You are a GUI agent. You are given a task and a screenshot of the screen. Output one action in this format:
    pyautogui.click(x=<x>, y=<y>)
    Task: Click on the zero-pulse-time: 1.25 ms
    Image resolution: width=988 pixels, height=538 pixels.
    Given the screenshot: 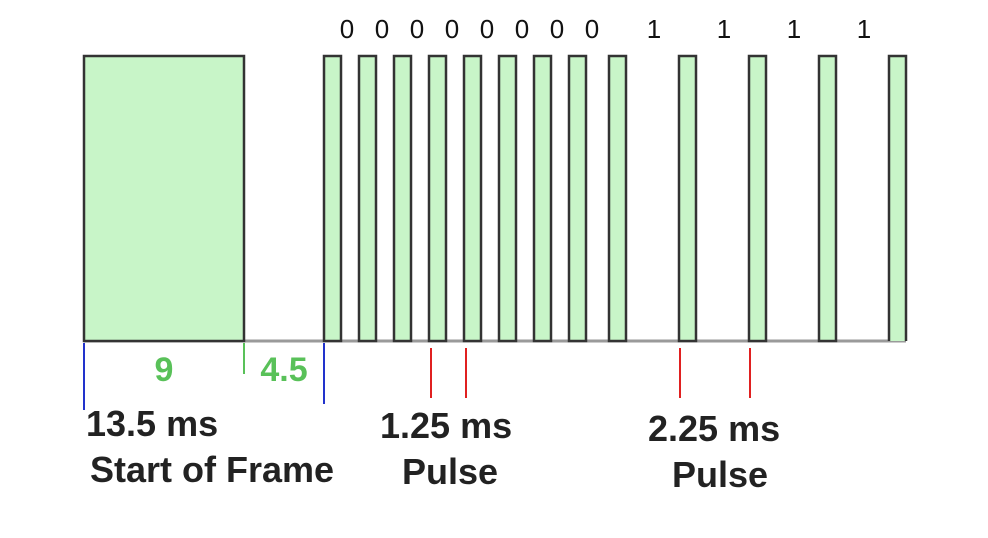 What is the action you would take?
    pyautogui.click(x=446, y=425)
    